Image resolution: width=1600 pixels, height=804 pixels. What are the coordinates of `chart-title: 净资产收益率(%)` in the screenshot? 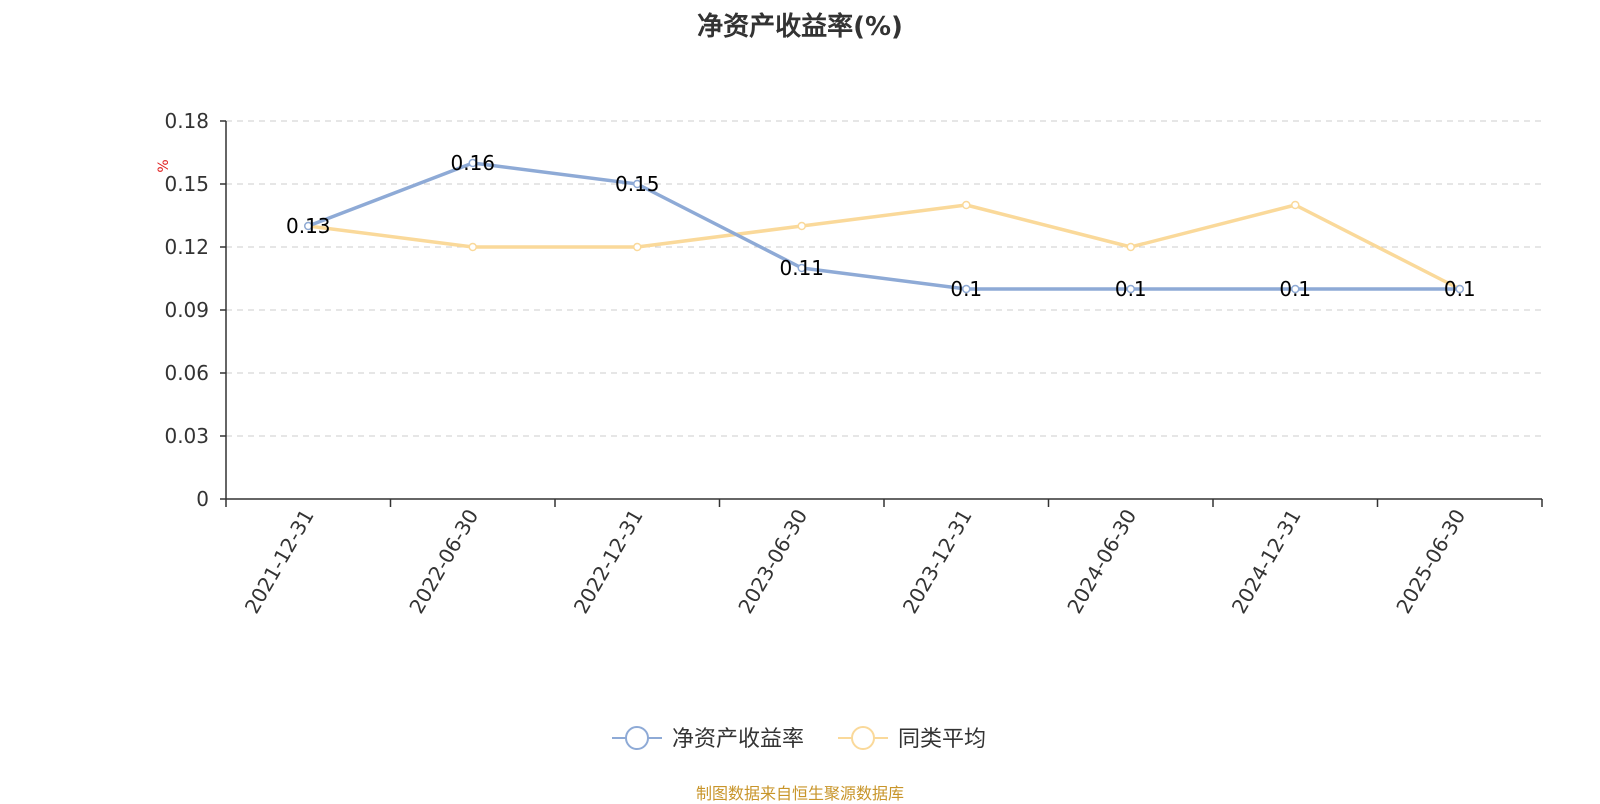 It's located at (800, 27).